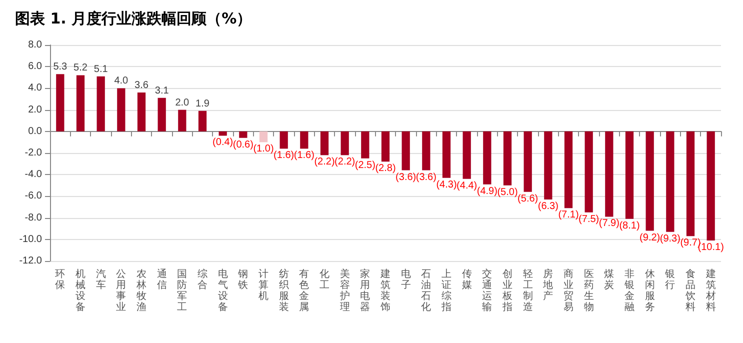 The height and width of the screenshot is (343, 743). I want to click on data-label: (7.9), so click(609, 224).